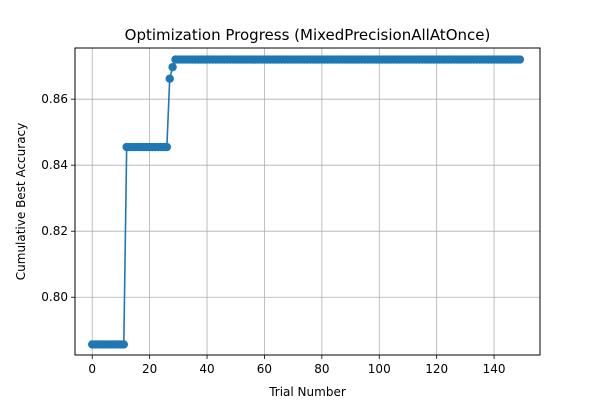  Describe the element at coordinates (54, 297) in the screenshot. I see `y-tick-label: 0.80` at that location.